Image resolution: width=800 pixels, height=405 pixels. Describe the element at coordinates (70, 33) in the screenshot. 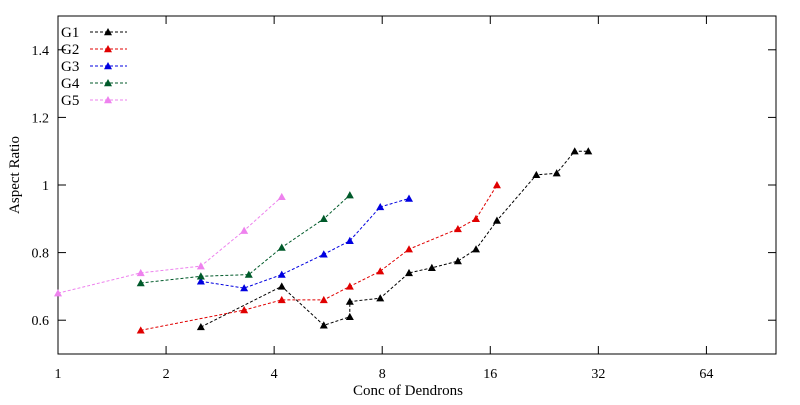

I see `legend-label: G1` at that location.